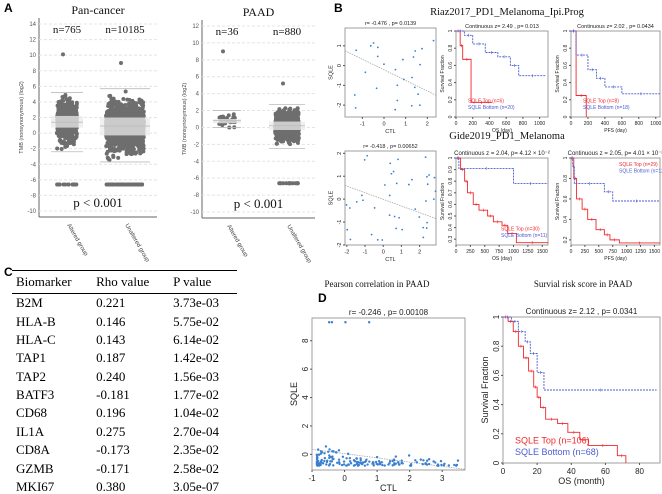 The height and width of the screenshot is (494, 662). Describe the element at coordinates (451, 65) in the screenshot. I see `y-tick-label: 0.6` at that location.